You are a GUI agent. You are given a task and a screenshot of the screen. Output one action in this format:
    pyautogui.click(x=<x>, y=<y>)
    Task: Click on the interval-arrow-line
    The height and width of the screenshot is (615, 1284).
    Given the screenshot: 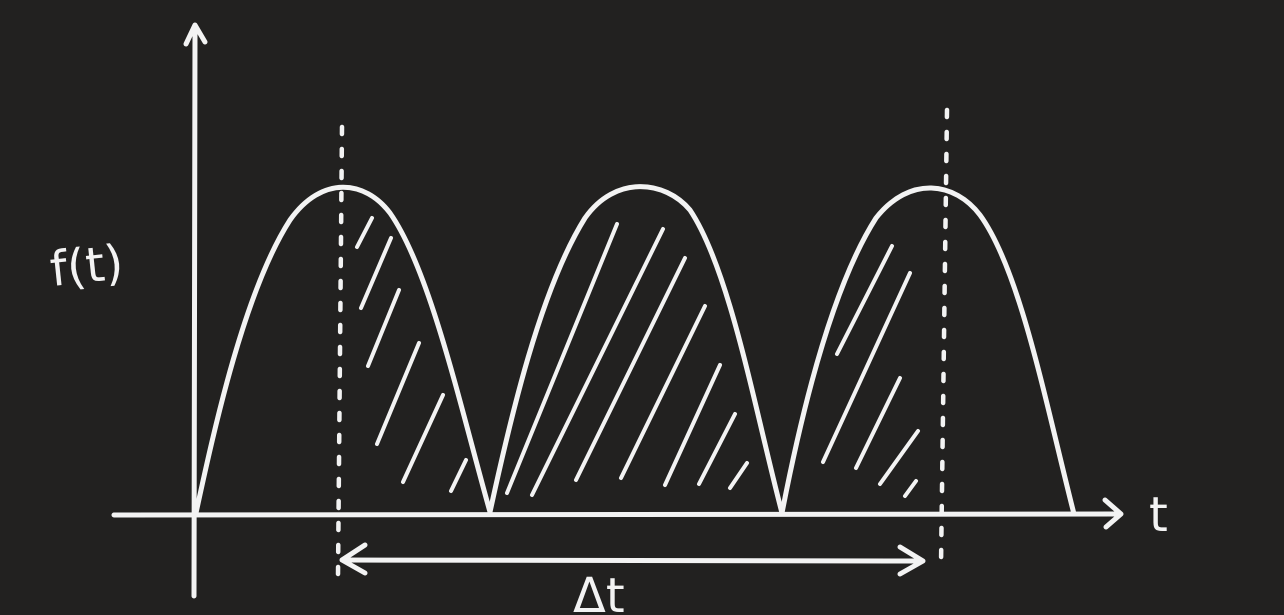 What is the action you would take?
    pyautogui.click(x=632, y=560)
    